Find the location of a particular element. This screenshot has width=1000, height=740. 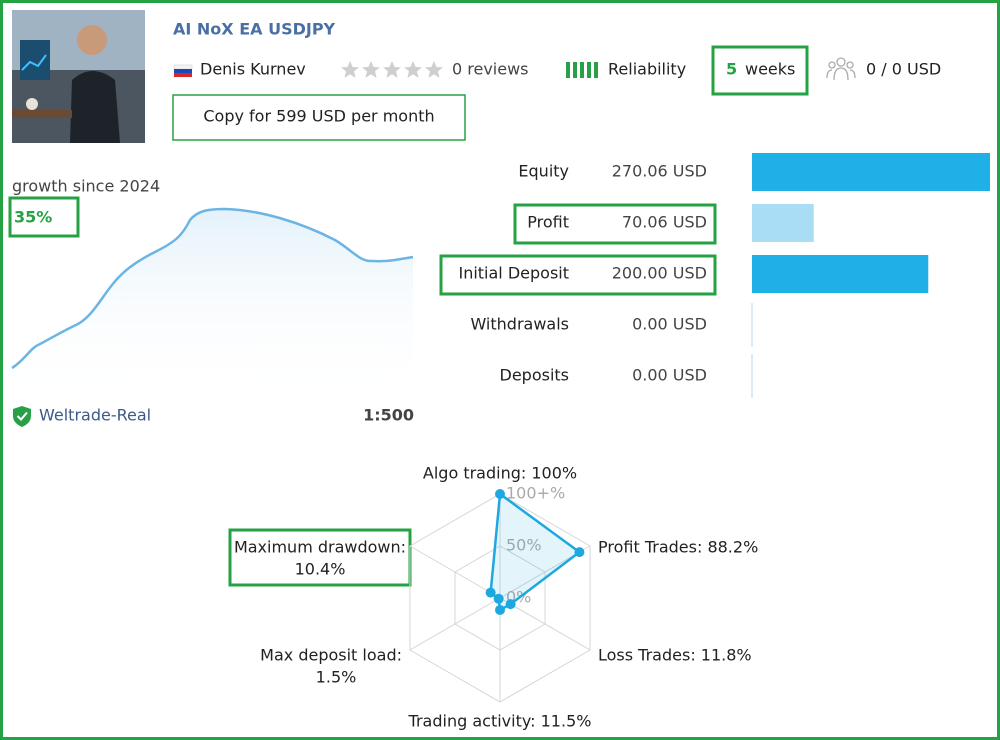

radar-label: Trading activity: 11.5% is located at coordinates (500, 721).